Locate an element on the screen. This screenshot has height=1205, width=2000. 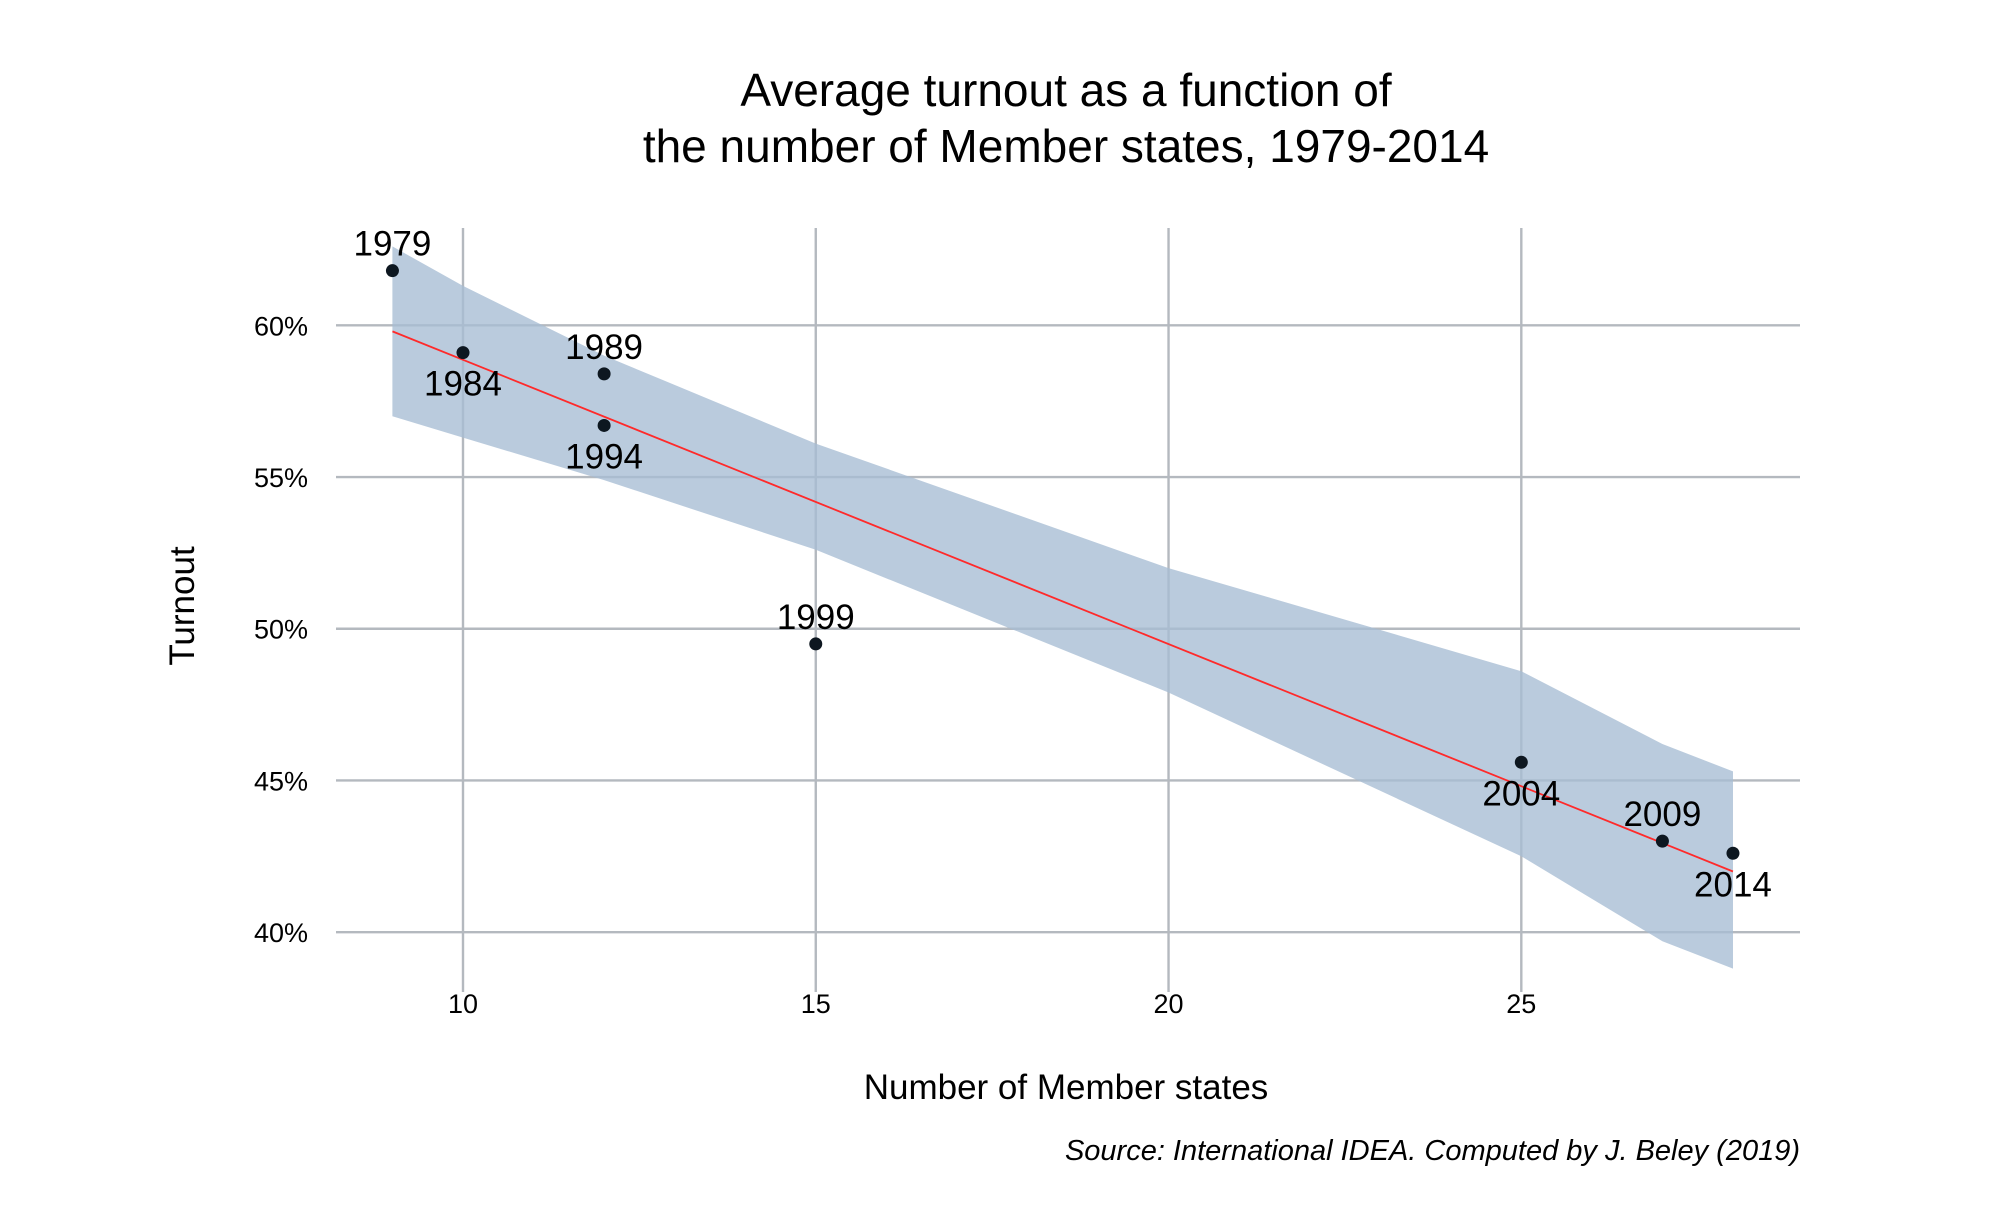
point-label-2004: 2004 is located at coordinates (1521, 793).